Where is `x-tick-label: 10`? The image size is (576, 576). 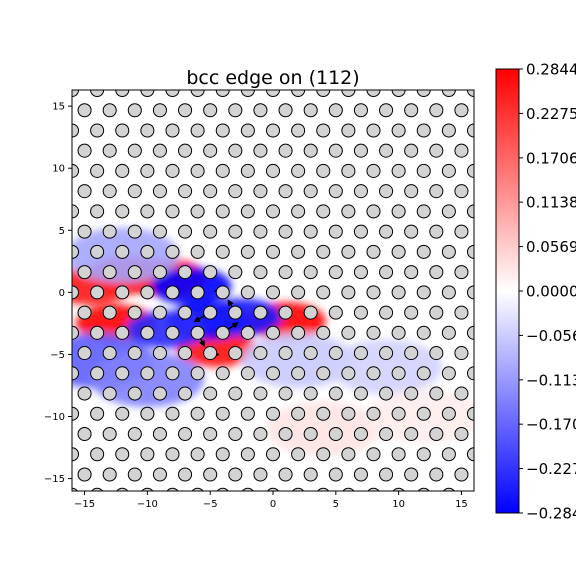 x-tick-label: 10 is located at coordinates (398, 504).